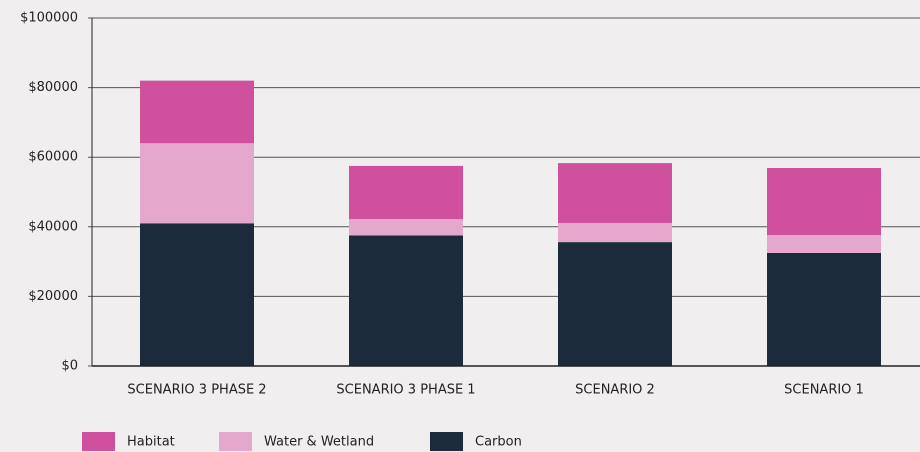 The height and width of the screenshot is (452, 920). What do you see at coordinates (405, 390) in the screenshot?
I see `x-tick-label: SCENARIO 3 PHASE 1` at bounding box center [405, 390].